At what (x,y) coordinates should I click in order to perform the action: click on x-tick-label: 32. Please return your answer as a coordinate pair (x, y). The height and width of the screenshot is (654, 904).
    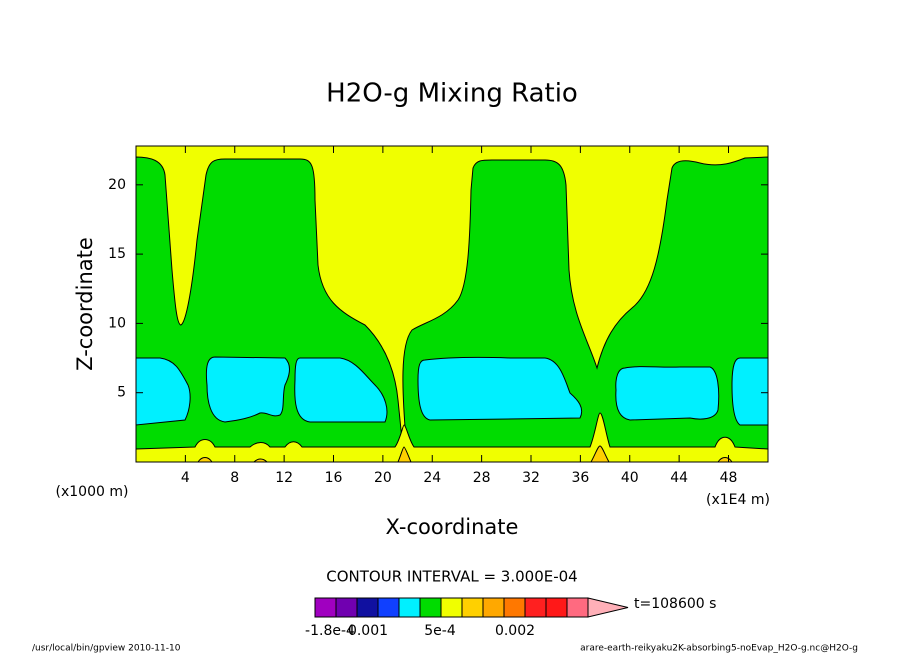
    Looking at the image, I should click on (531, 478).